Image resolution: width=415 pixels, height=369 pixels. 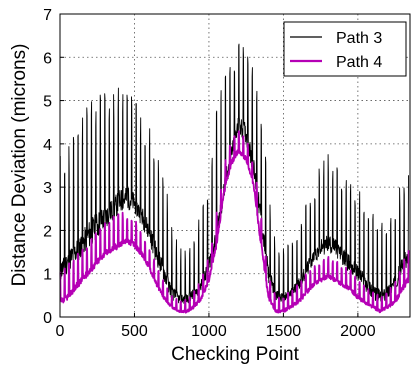 I want to click on x-axis-label: Checking Point, so click(x=235, y=354).